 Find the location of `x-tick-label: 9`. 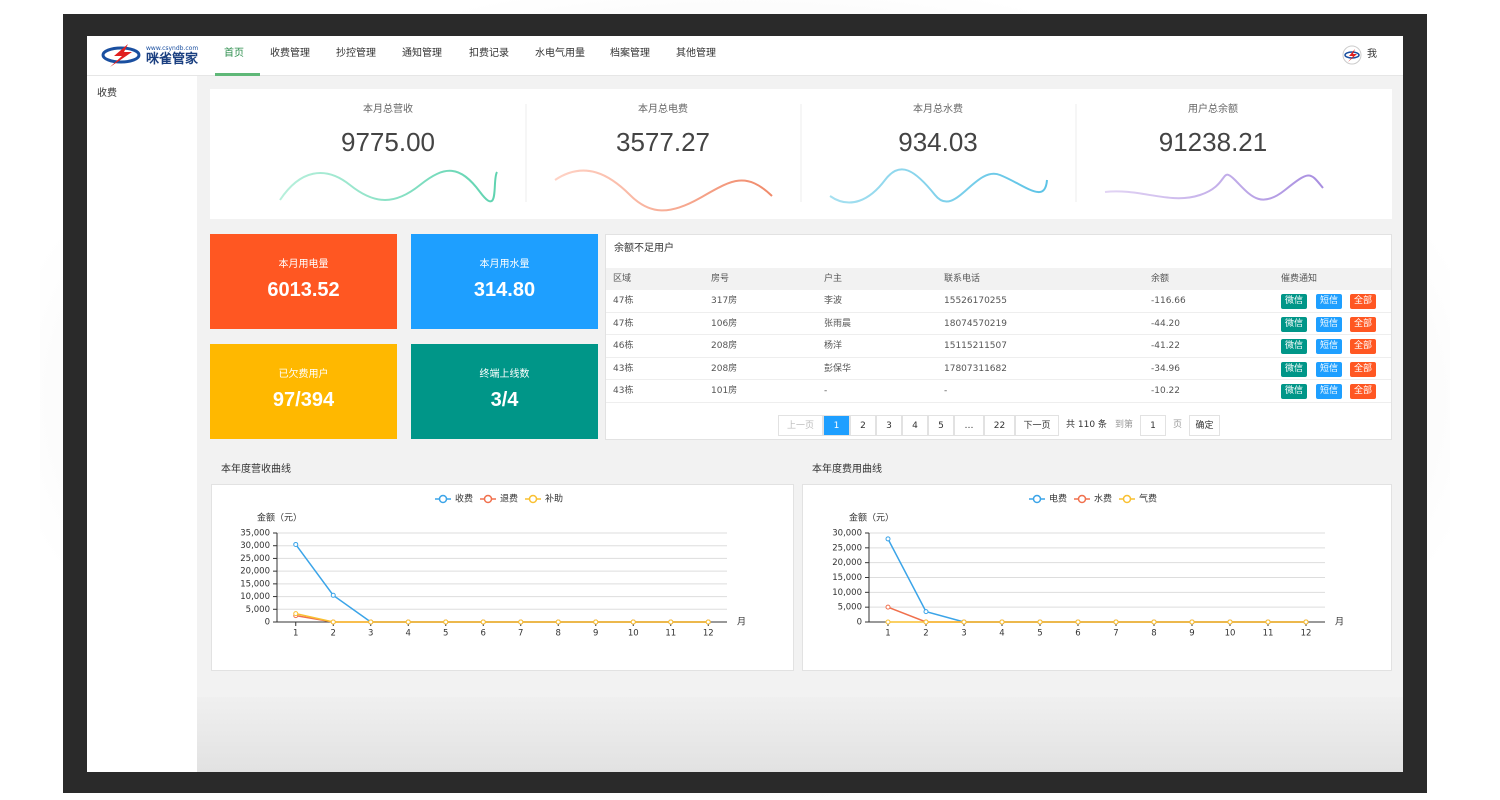

x-tick-label: 9 is located at coordinates (1191, 634).